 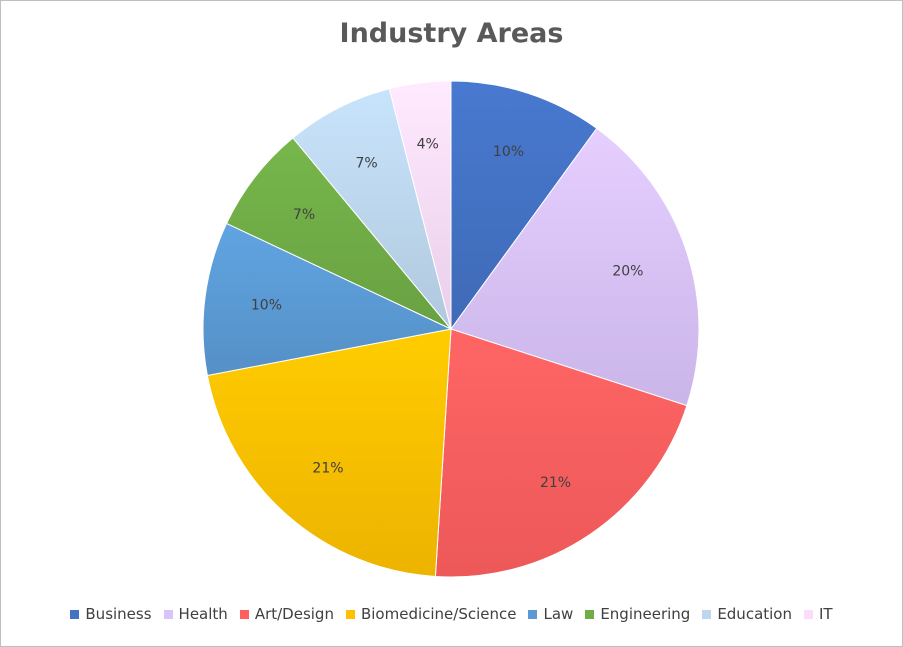 I want to click on legend-label: IT, so click(x=826, y=614).